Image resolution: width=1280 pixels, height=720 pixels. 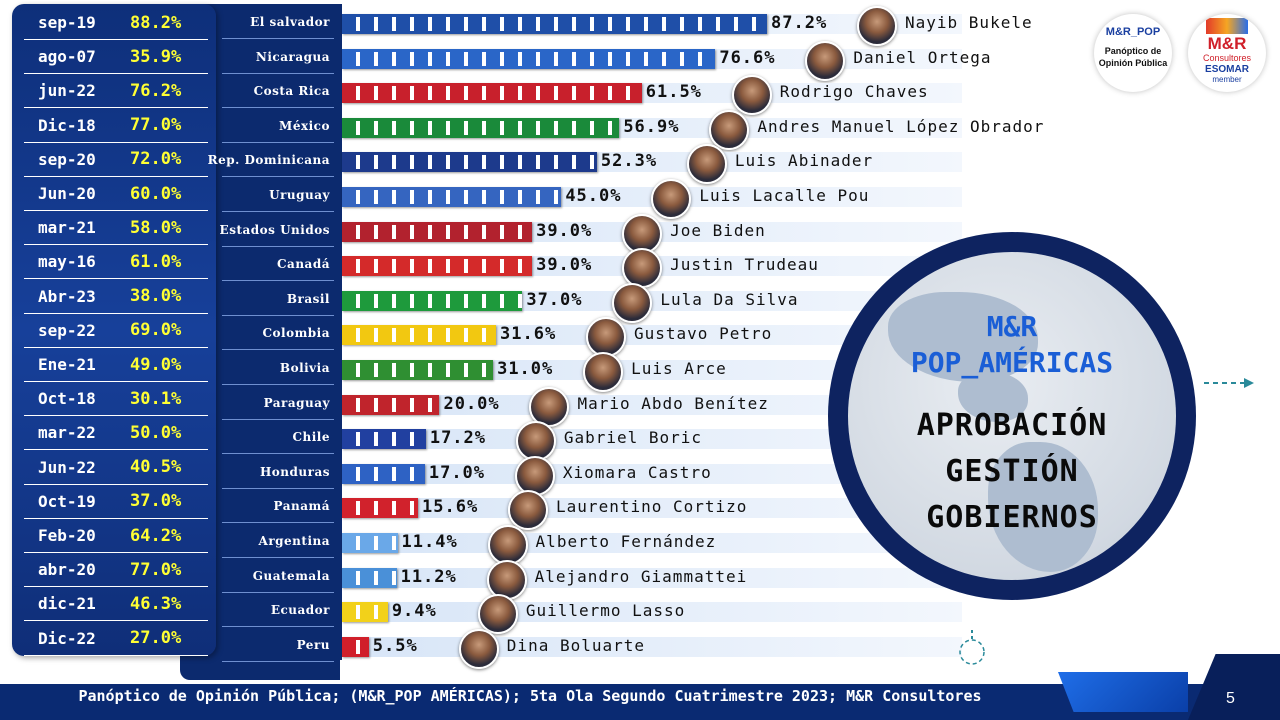 What do you see at coordinates (1227, 43) in the screenshot?
I see `mr-logo-mark: M&R` at bounding box center [1227, 43].